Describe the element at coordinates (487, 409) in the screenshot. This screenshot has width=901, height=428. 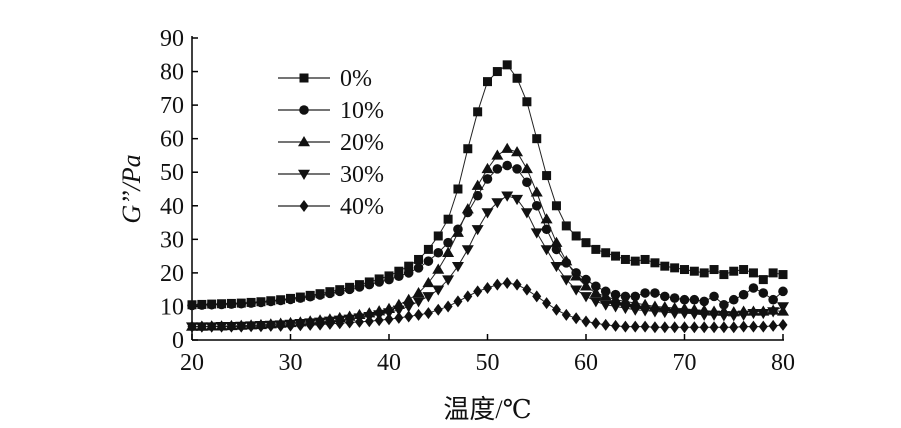
I see `x-axis-title: 温度/℃` at that location.